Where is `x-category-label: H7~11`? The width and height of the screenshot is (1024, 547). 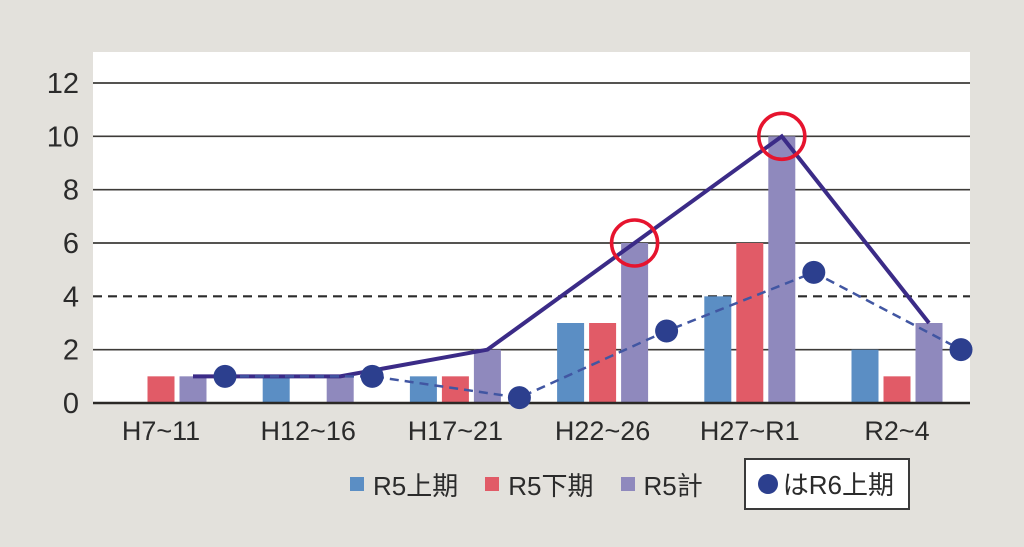
x-category-label: H7~11 is located at coordinates (161, 431).